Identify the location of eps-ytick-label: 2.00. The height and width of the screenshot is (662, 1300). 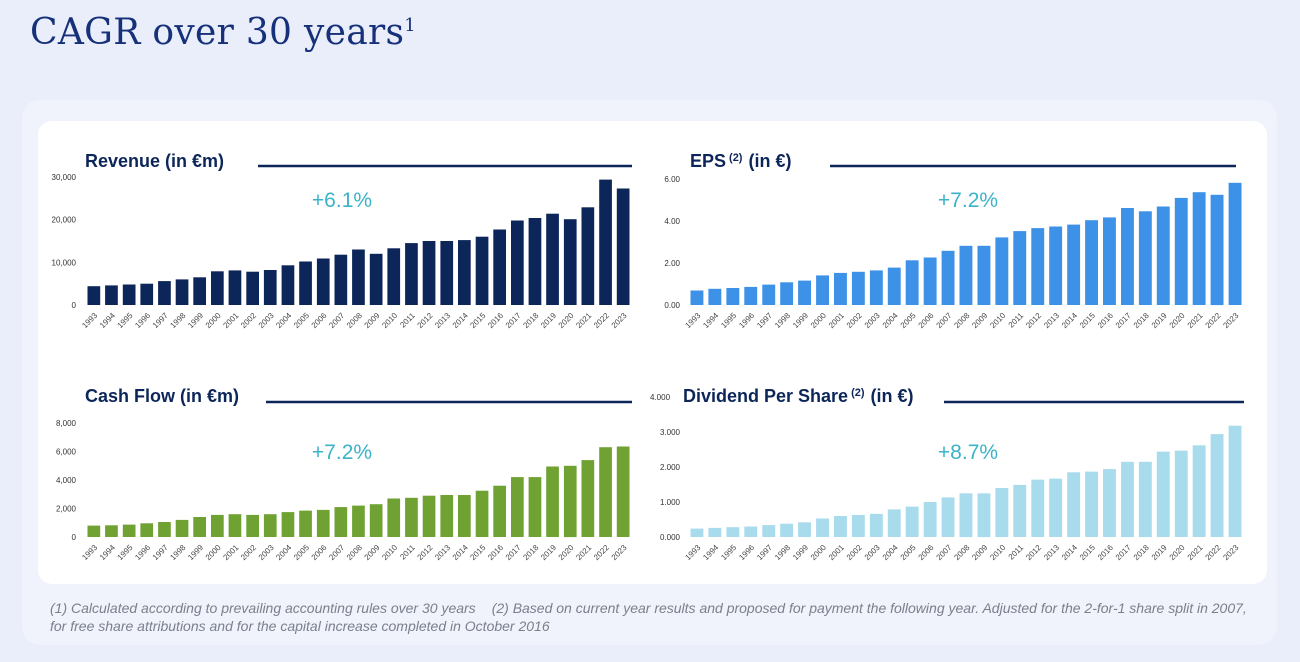
(672, 263).